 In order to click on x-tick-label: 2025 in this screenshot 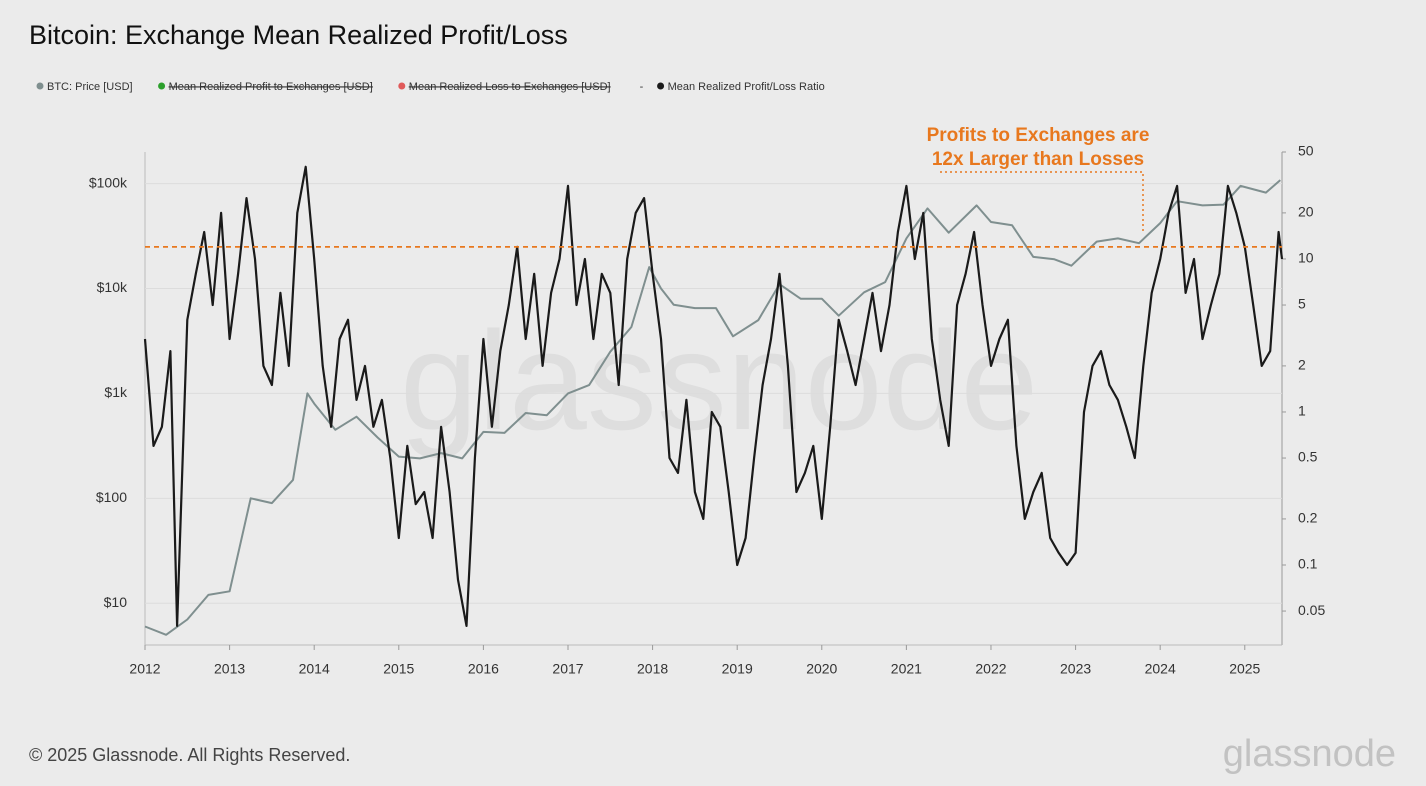, I will do `click(1244, 669)`.